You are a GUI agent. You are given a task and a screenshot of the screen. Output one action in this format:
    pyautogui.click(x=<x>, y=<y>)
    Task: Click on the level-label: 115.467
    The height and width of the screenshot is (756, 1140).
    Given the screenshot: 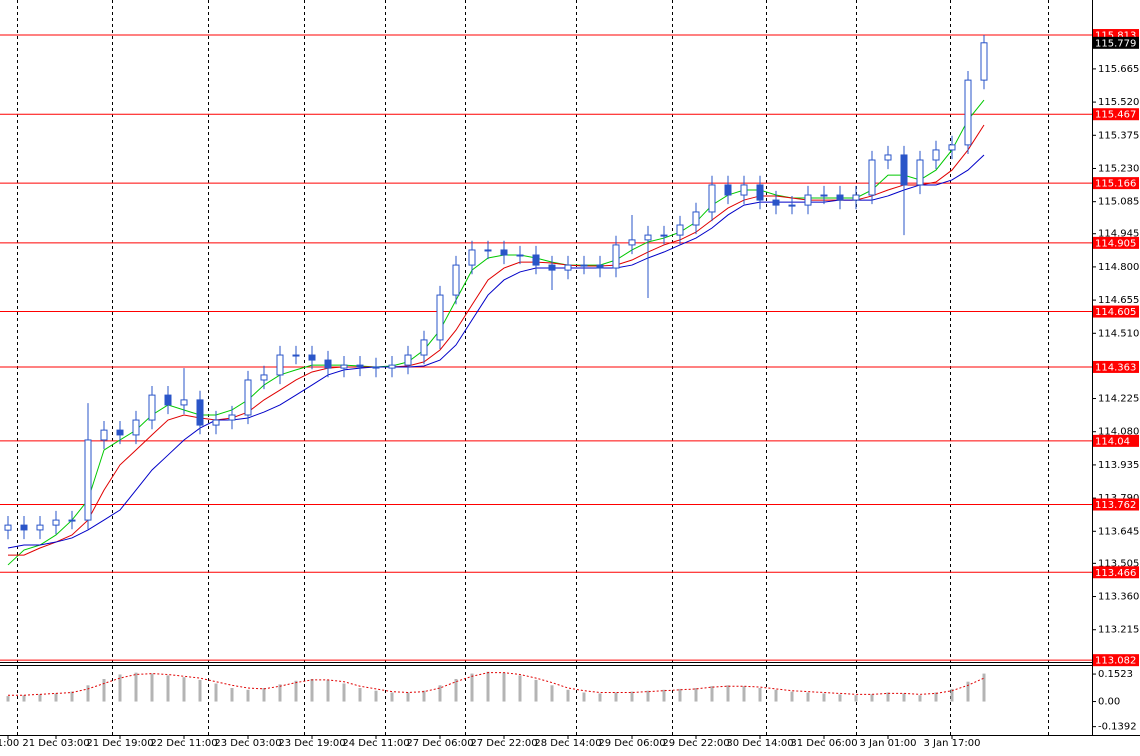 What is the action you would take?
    pyautogui.click(x=1115, y=115)
    